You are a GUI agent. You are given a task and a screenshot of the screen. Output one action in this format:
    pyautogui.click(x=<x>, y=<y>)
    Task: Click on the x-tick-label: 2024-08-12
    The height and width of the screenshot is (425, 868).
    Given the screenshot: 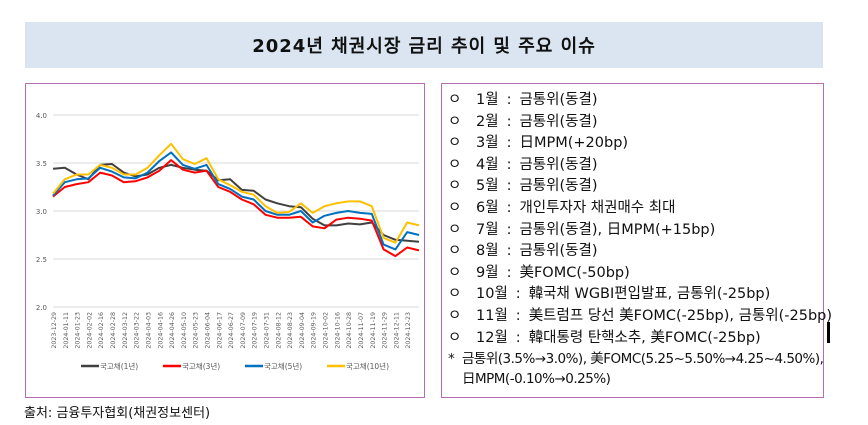 What is the action you would take?
    pyautogui.click(x=278, y=330)
    